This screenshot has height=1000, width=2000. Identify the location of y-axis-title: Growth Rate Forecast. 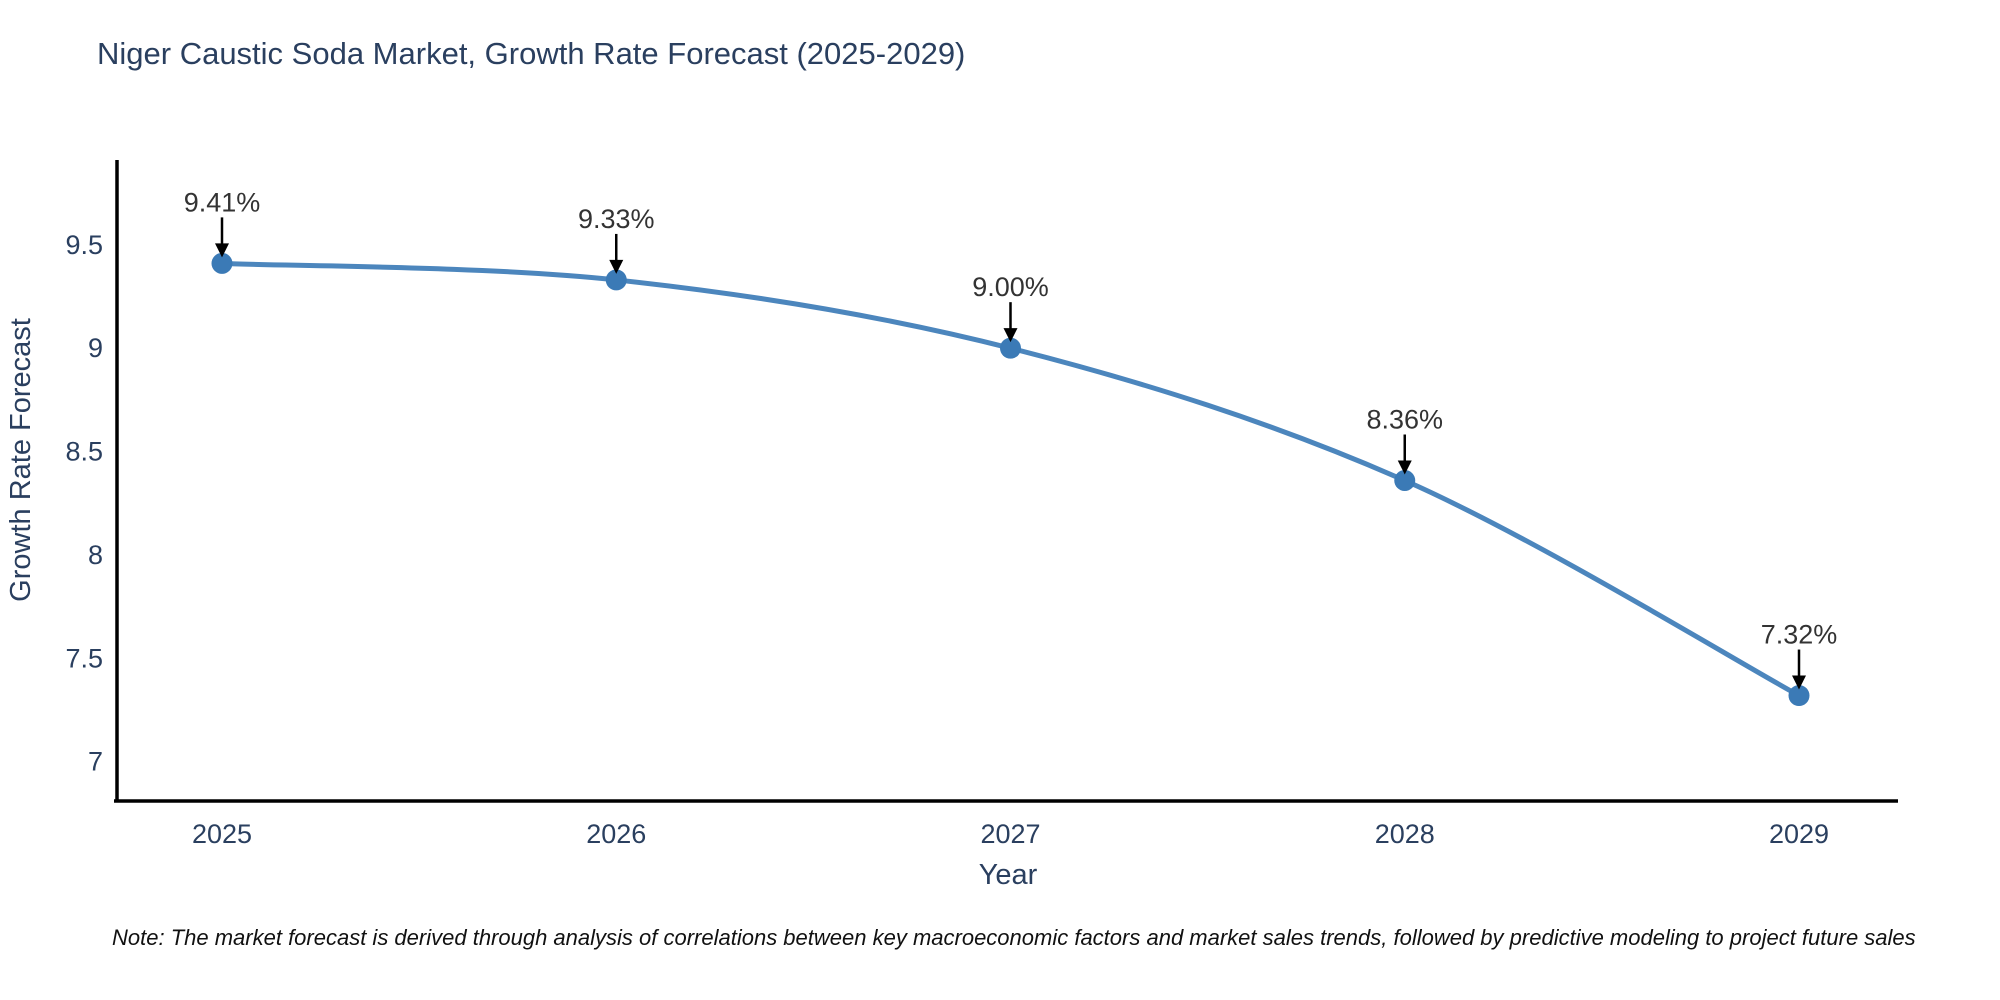
(21, 460).